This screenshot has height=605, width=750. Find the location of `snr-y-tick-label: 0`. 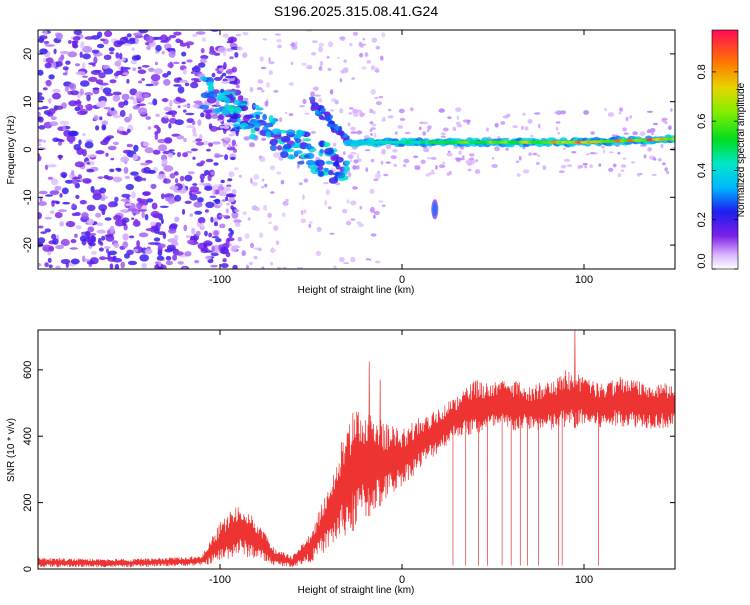

snr-y-tick-label: 0 is located at coordinates (28, 569).